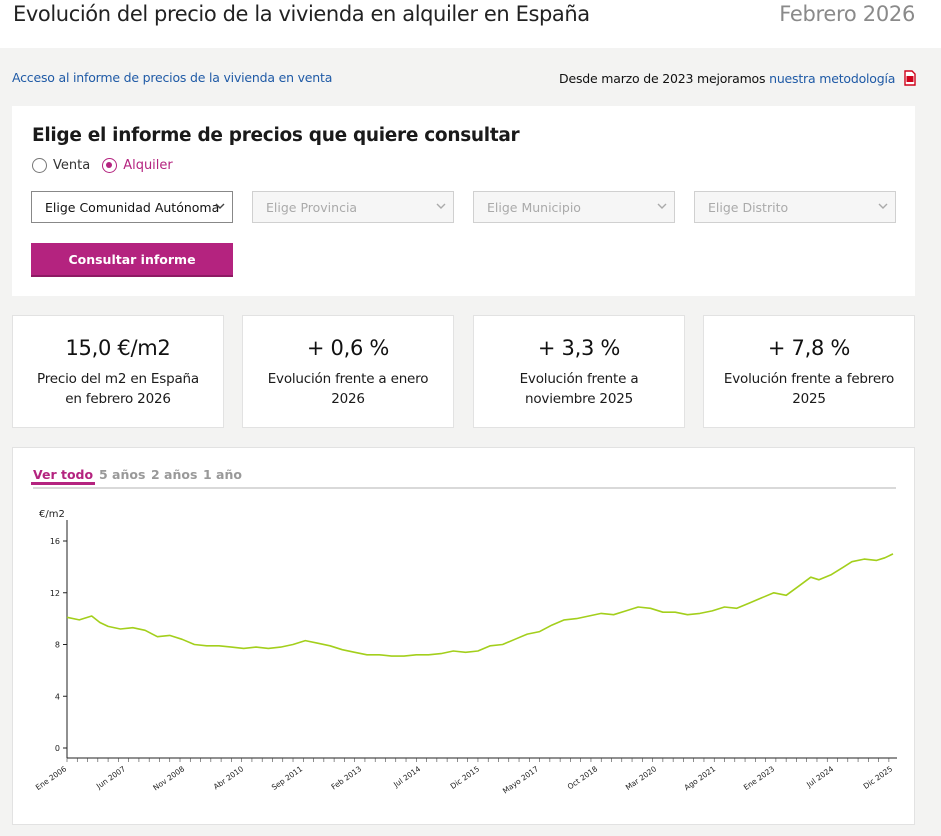  Describe the element at coordinates (641, 778) in the screenshot. I see `x-tick-label: Mar 2020` at that location.